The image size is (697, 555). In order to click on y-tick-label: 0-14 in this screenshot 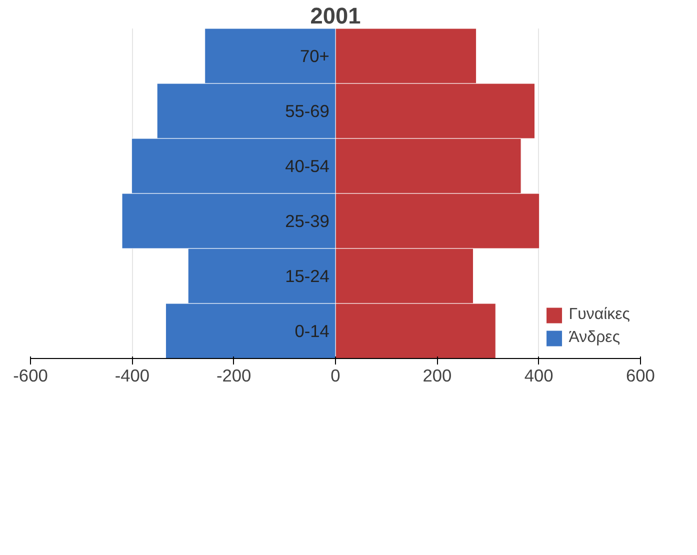, I will do `click(312, 331)`.